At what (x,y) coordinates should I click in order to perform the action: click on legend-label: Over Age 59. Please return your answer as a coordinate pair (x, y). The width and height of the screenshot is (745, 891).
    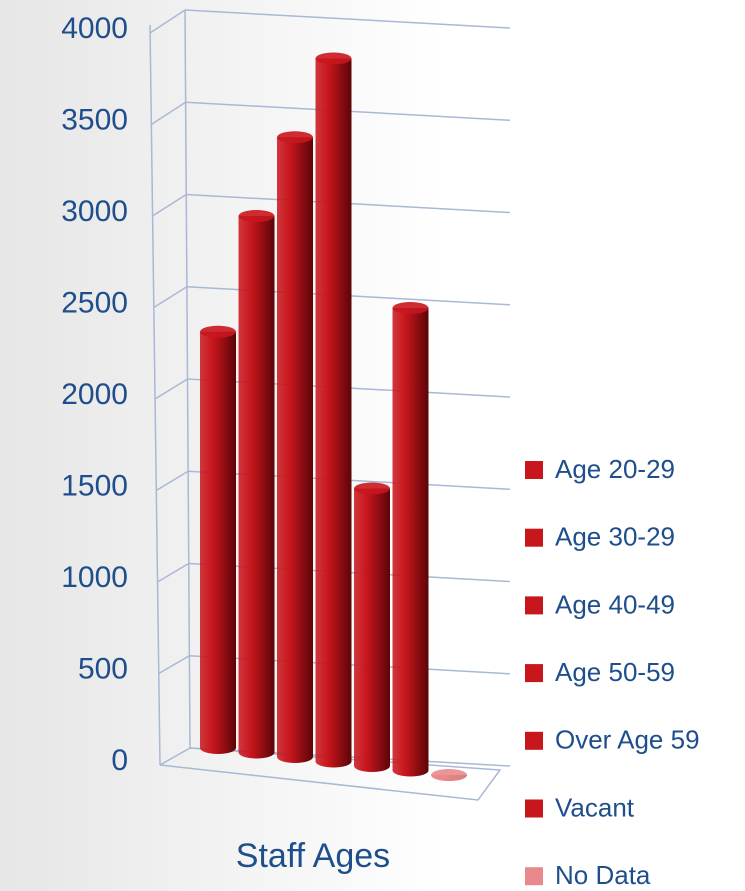
    Looking at the image, I should click on (627, 740).